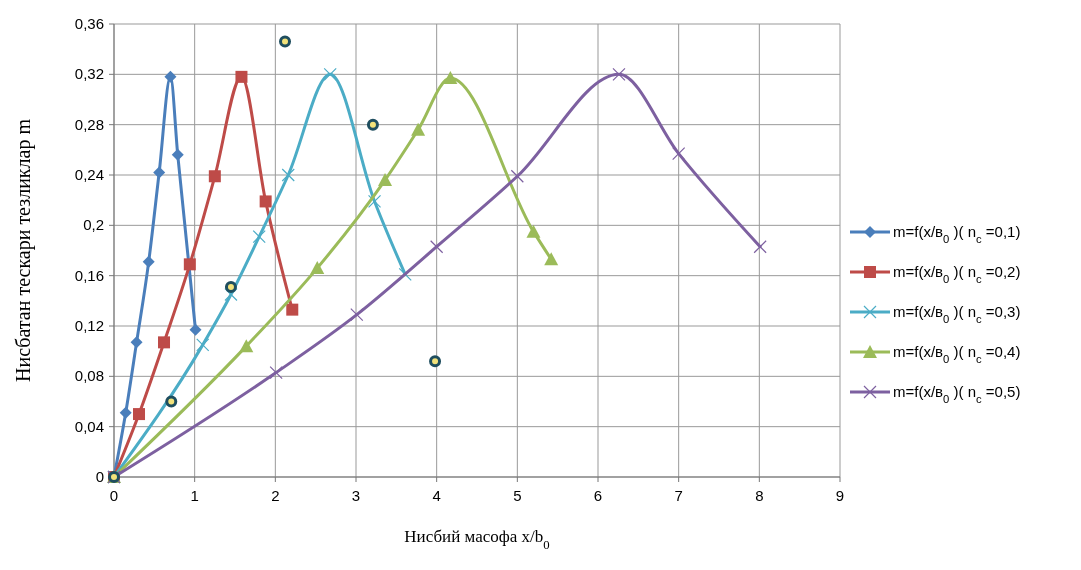 The width and height of the screenshot is (1081, 570). Describe the element at coordinates (99, 476) in the screenshot. I see `y-tick-label: 0` at that location.